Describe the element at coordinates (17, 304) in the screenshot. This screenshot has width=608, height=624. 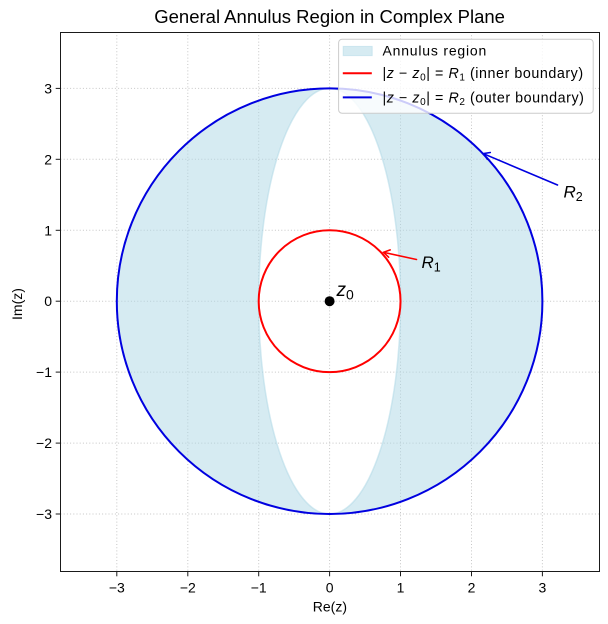
I see `svg-text: Im(z)` at that location.